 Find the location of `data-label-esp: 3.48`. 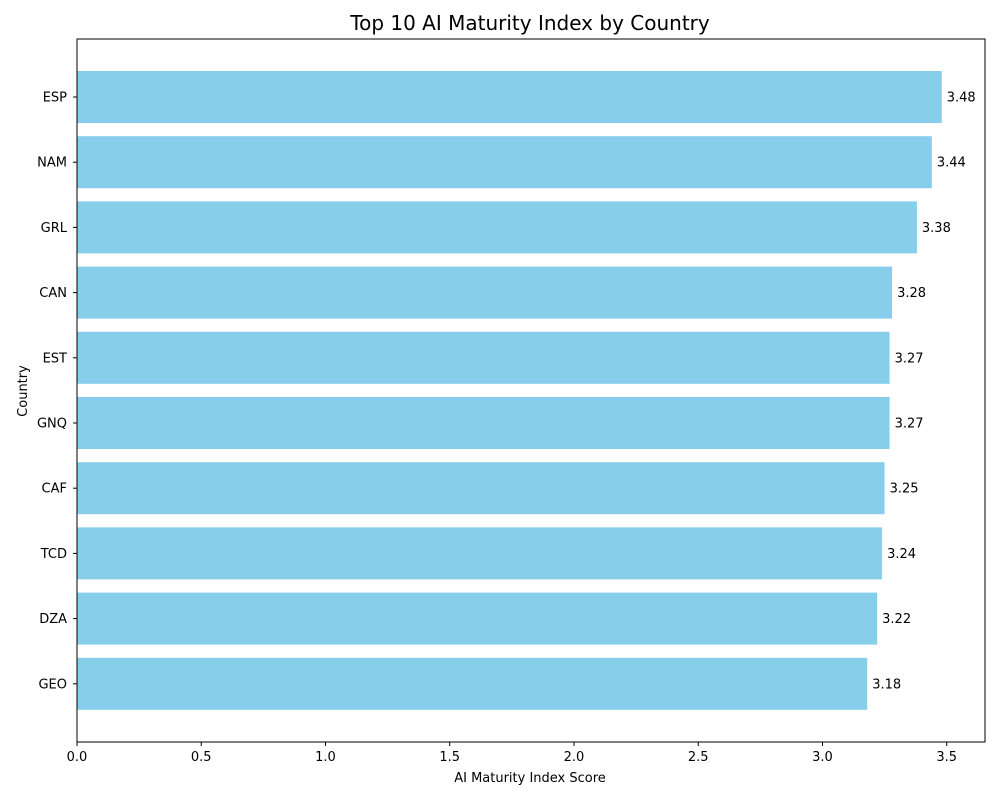

data-label-esp: 3.48 is located at coordinates (961, 98).